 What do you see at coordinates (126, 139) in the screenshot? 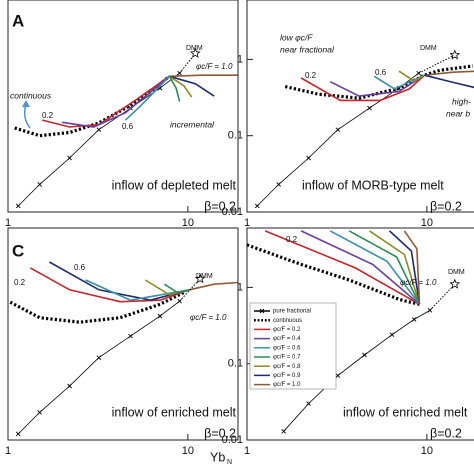
I see `plot-area` at bounding box center [126, 139].